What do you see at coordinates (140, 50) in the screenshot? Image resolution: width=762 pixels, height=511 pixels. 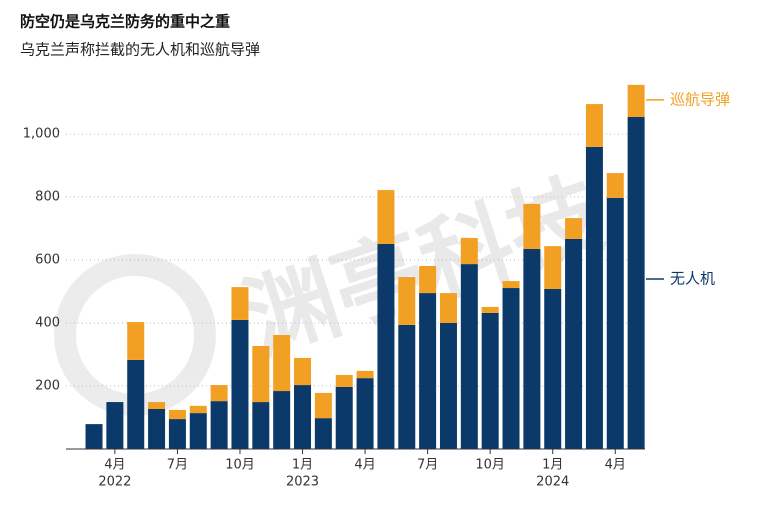 I see `chart-subtitle: 乌克兰声称拦截的无人机和巡航导弹` at bounding box center [140, 50].